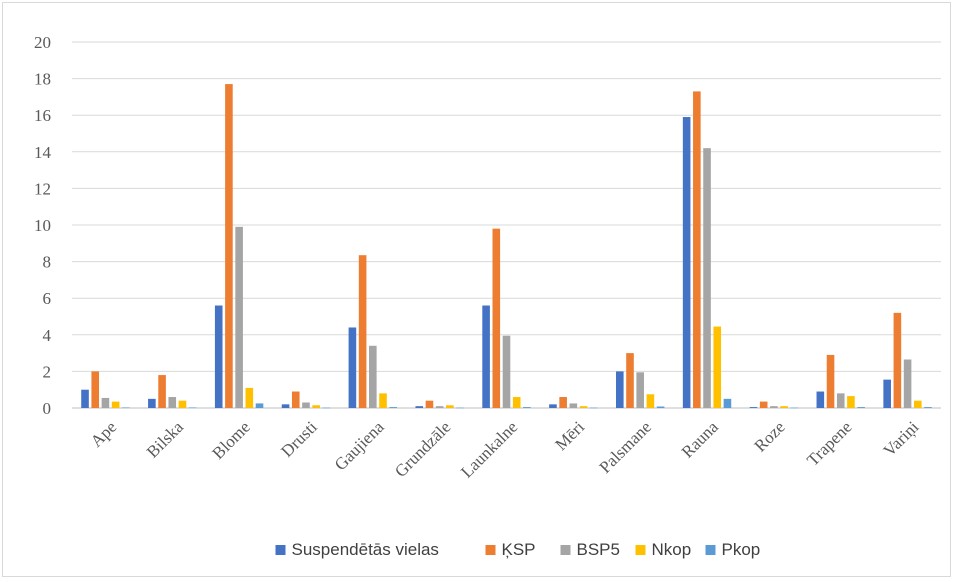 The width and height of the screenshot is (956, 582). What do you see at coordinates (47, 408) in the screenshot?
I see `y-tick-label: 0` at bounding box center [47, 408].